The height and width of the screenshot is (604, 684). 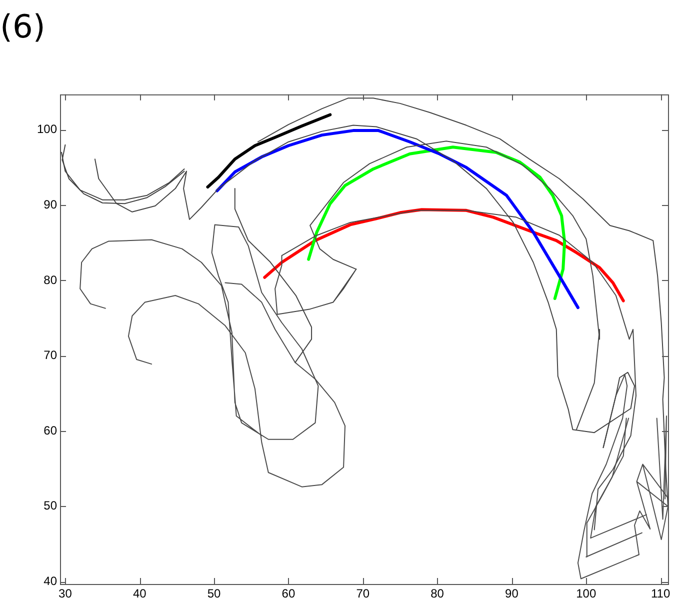 I want to click on x-tick-label: 90, so click(x=512, y=593).